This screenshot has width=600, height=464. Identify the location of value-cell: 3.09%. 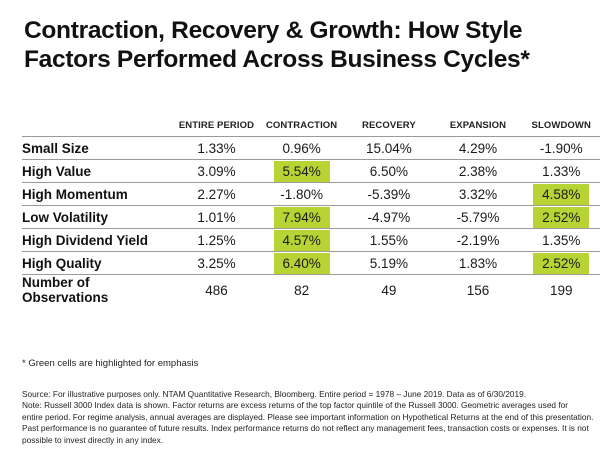
(216, 171).